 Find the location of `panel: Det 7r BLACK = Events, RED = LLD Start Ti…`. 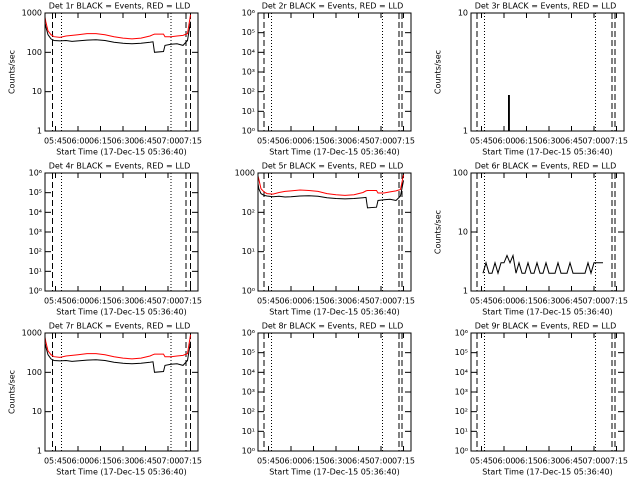

panel: Det 7r BLACK = Events, RED = LLD Start Ti… is located at coordinates (105, 399).